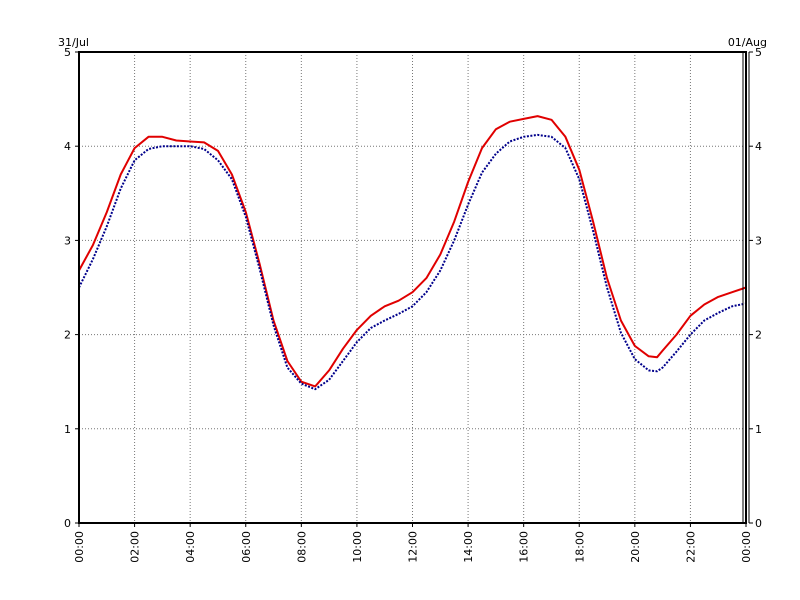  I want to click on x-tick-label: 22:00, so click(690, 547).